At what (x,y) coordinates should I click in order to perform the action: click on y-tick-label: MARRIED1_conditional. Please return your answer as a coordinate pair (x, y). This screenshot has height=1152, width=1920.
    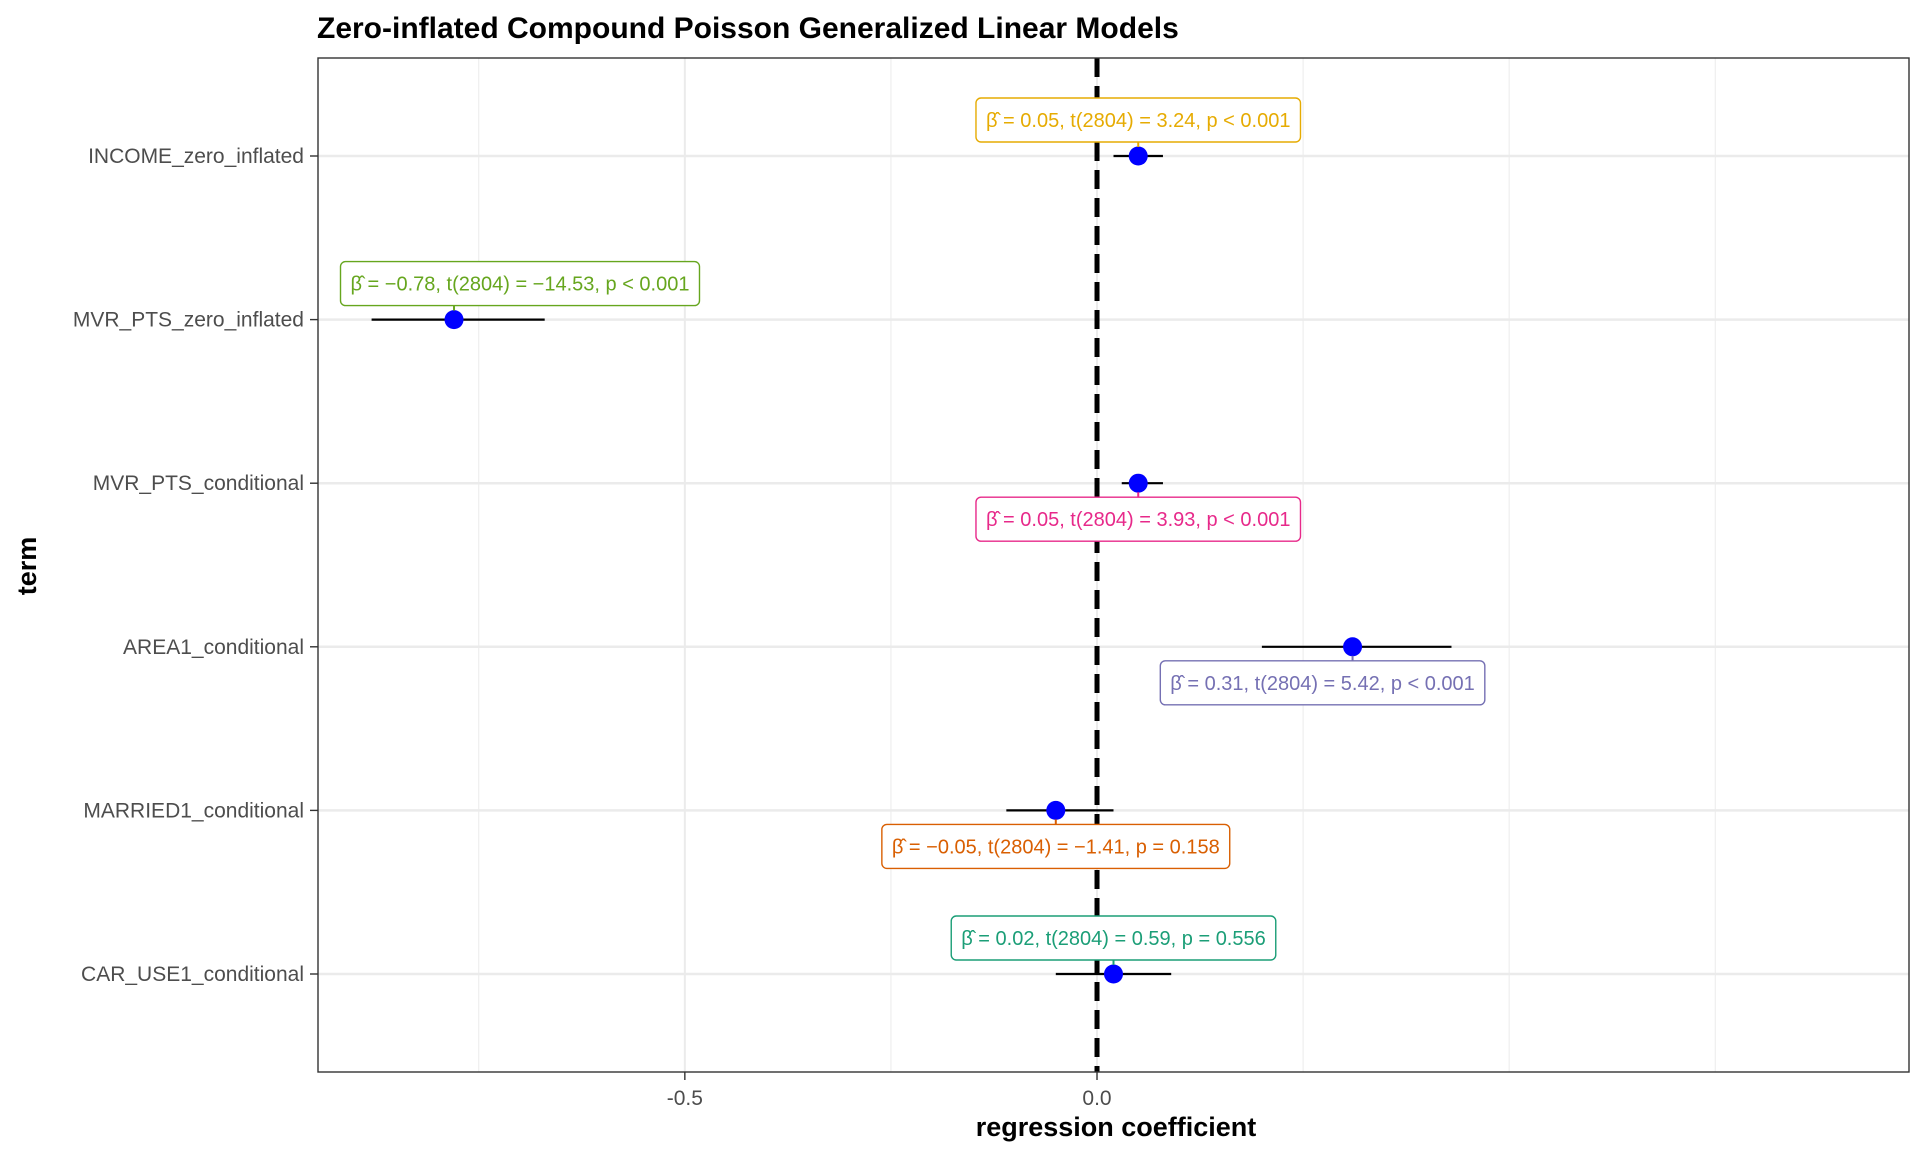
    Looking at the image, I should click on (193, 810).